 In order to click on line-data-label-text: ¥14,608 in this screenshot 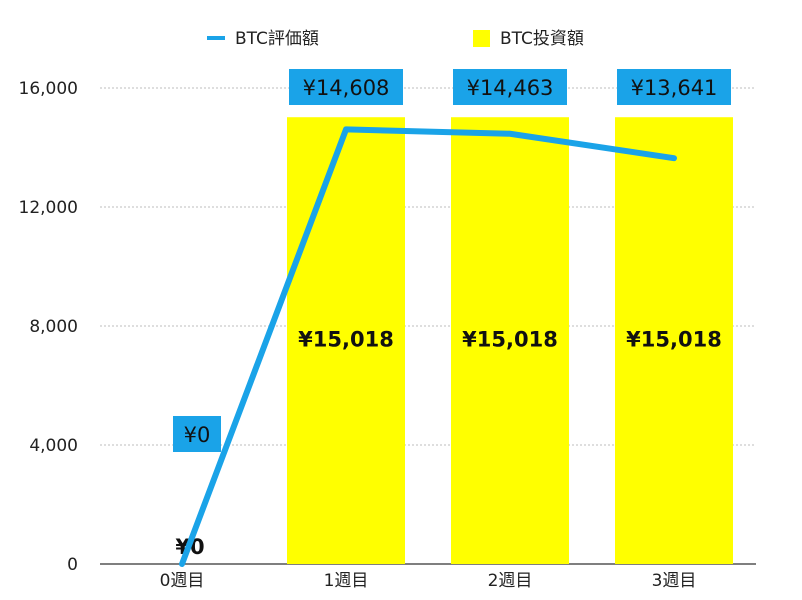, I will do `click(346, 88)`.